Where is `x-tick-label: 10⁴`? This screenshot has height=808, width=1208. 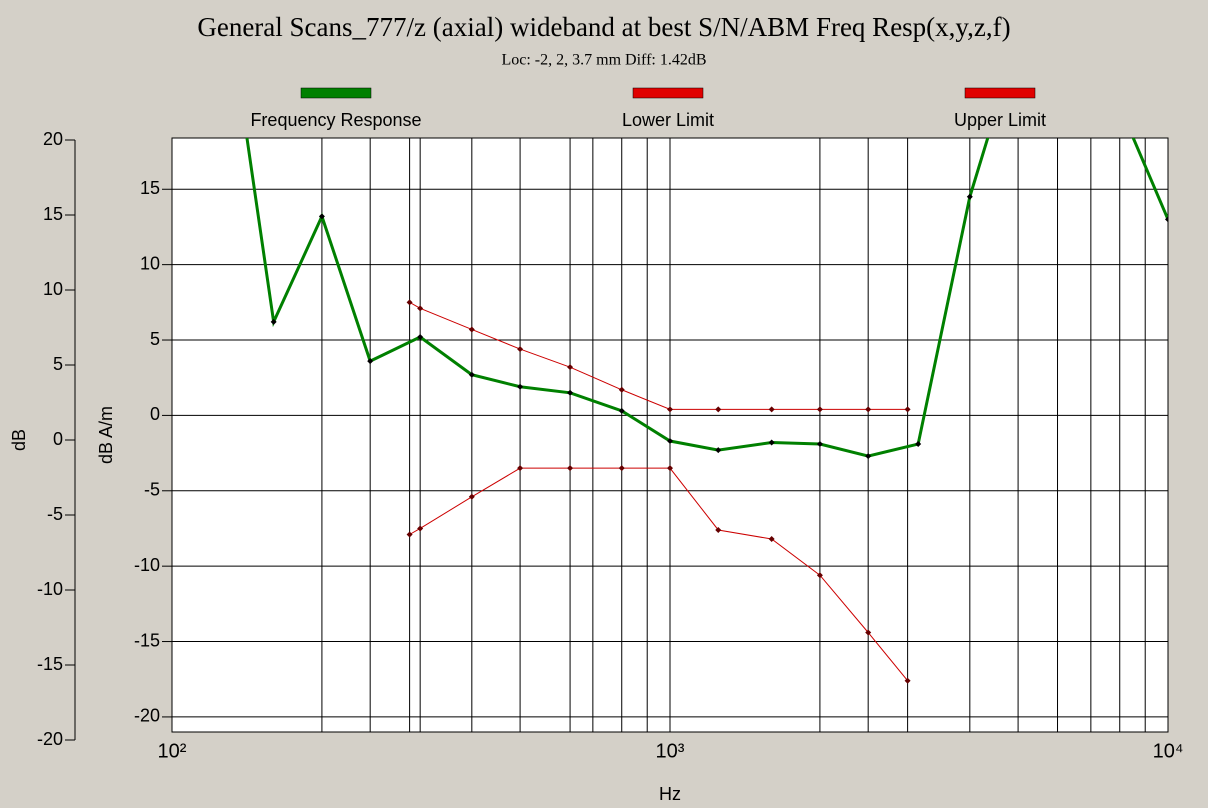 x-tick-label: 10⁴ is located at coordinates (1168, 751).